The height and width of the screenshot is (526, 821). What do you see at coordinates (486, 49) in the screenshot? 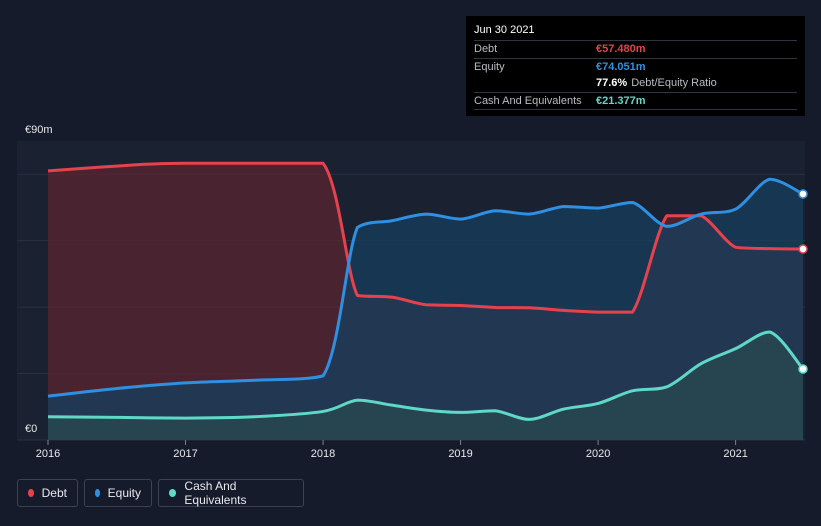
I see `tooltip-debt-label: Debt` at bounding box center [486, 49].